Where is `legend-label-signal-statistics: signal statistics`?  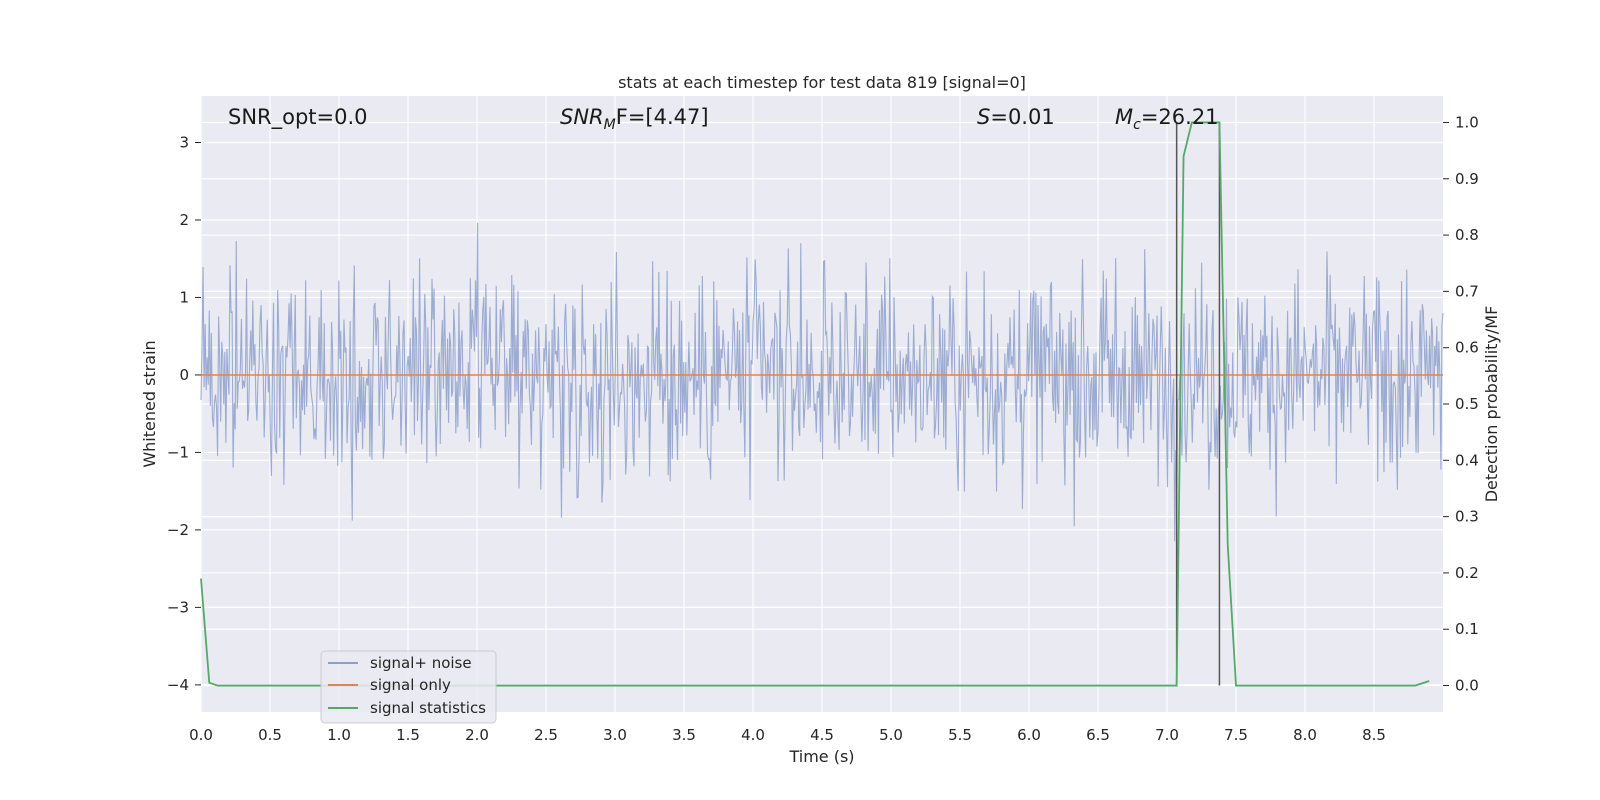
legend-label-signal-statistics: signal statistics is located at coordinates (428, 708).